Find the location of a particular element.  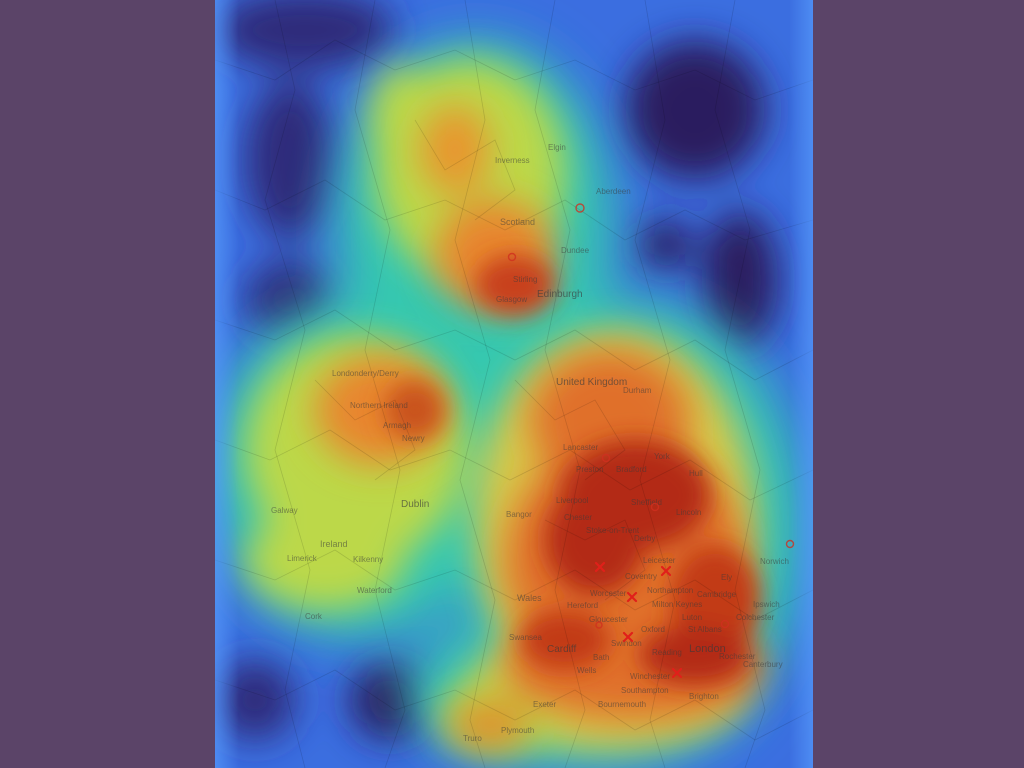

label-canterbury: Canterbury is located at coordinates (763, 664).